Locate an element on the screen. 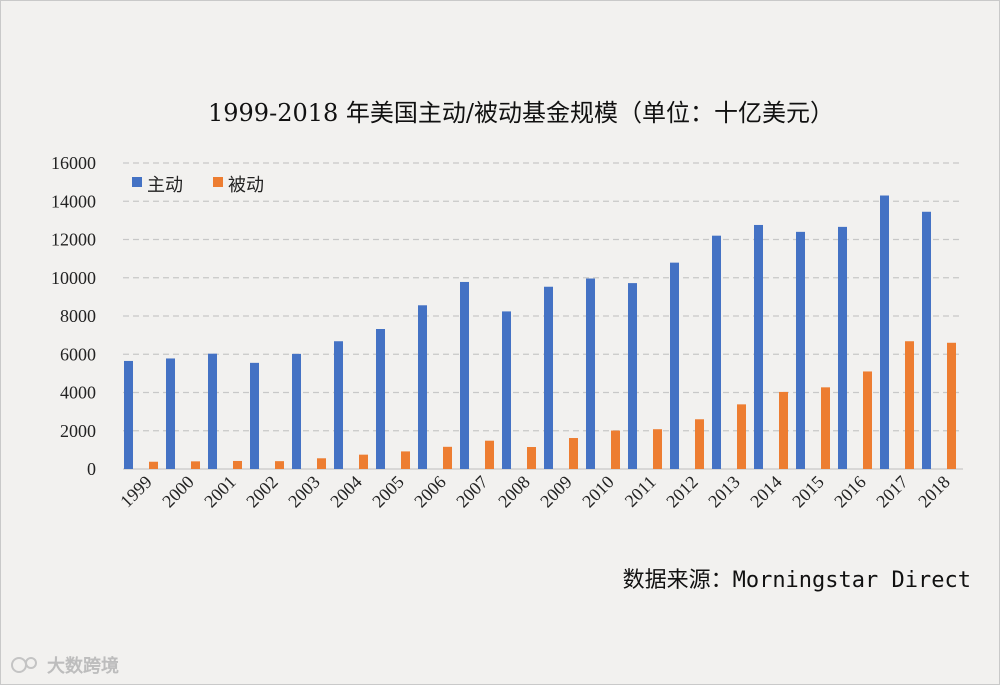 Image resolution: width=1000 pixels, height=686 pixels. legend: 主动 被动 is located at coordinates (198, 185).